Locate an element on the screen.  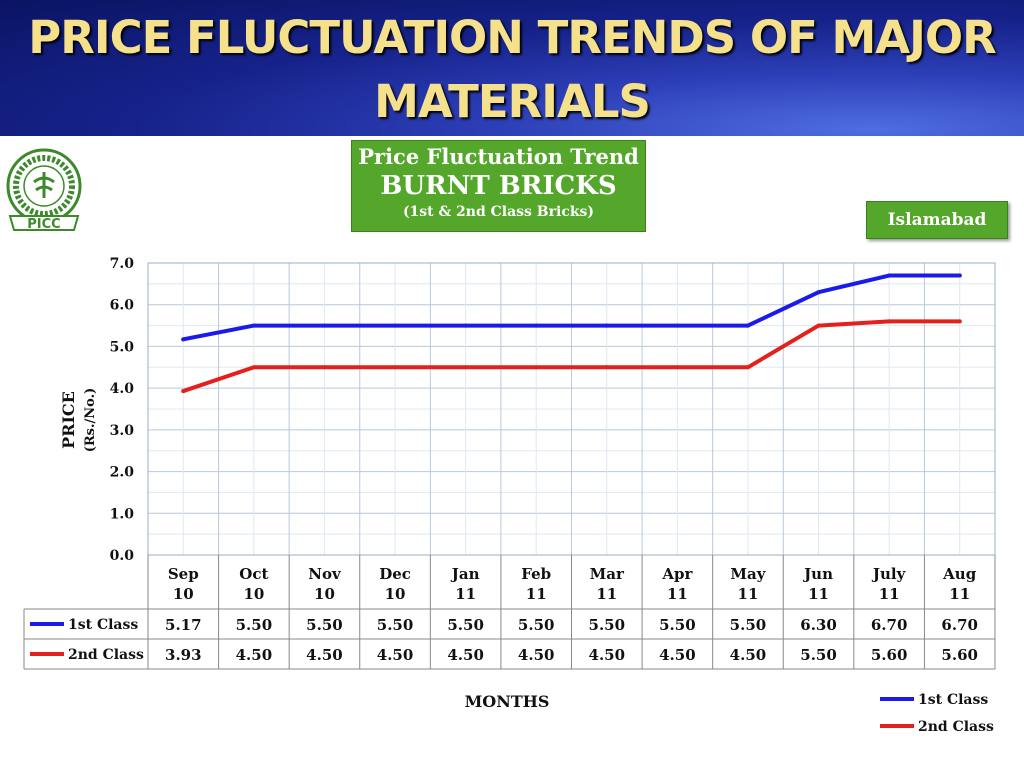
y-axis-title: PRICE is located at coordinates (68, 420).